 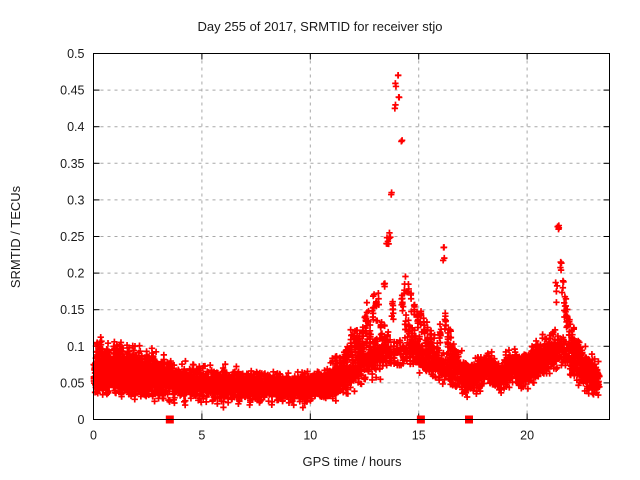 I want to click on y-tick-label: 0.4, so click(x=75, y=127).